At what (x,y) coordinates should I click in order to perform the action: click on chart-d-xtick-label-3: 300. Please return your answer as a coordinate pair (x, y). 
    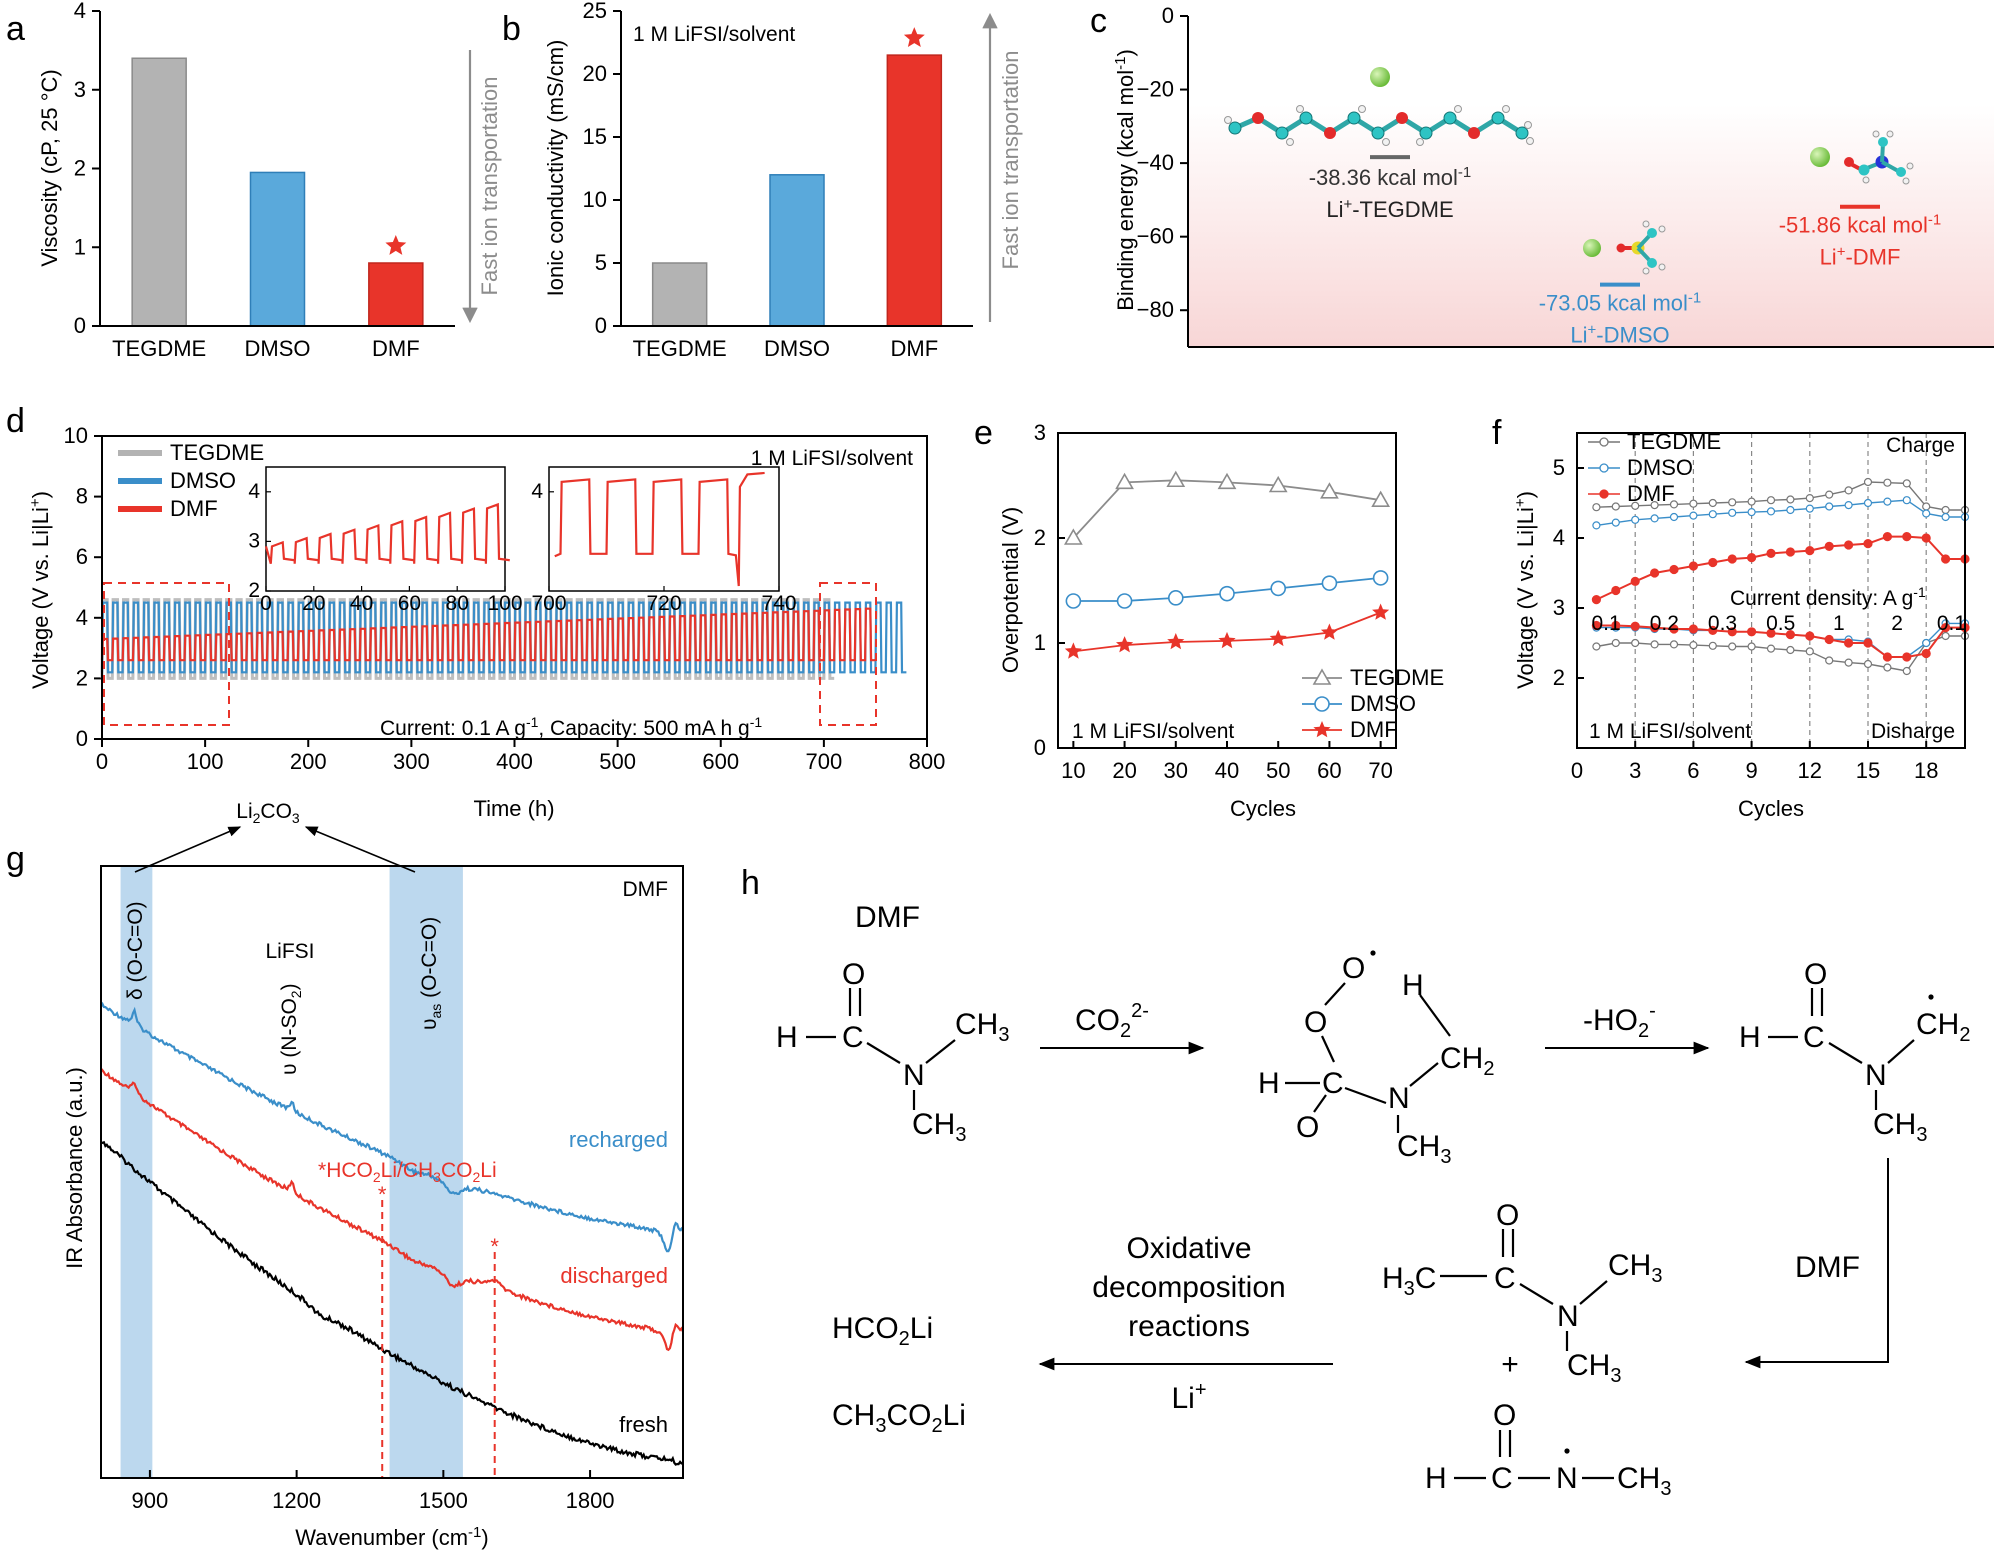
    Looking at the image, I should click on (411, 761).